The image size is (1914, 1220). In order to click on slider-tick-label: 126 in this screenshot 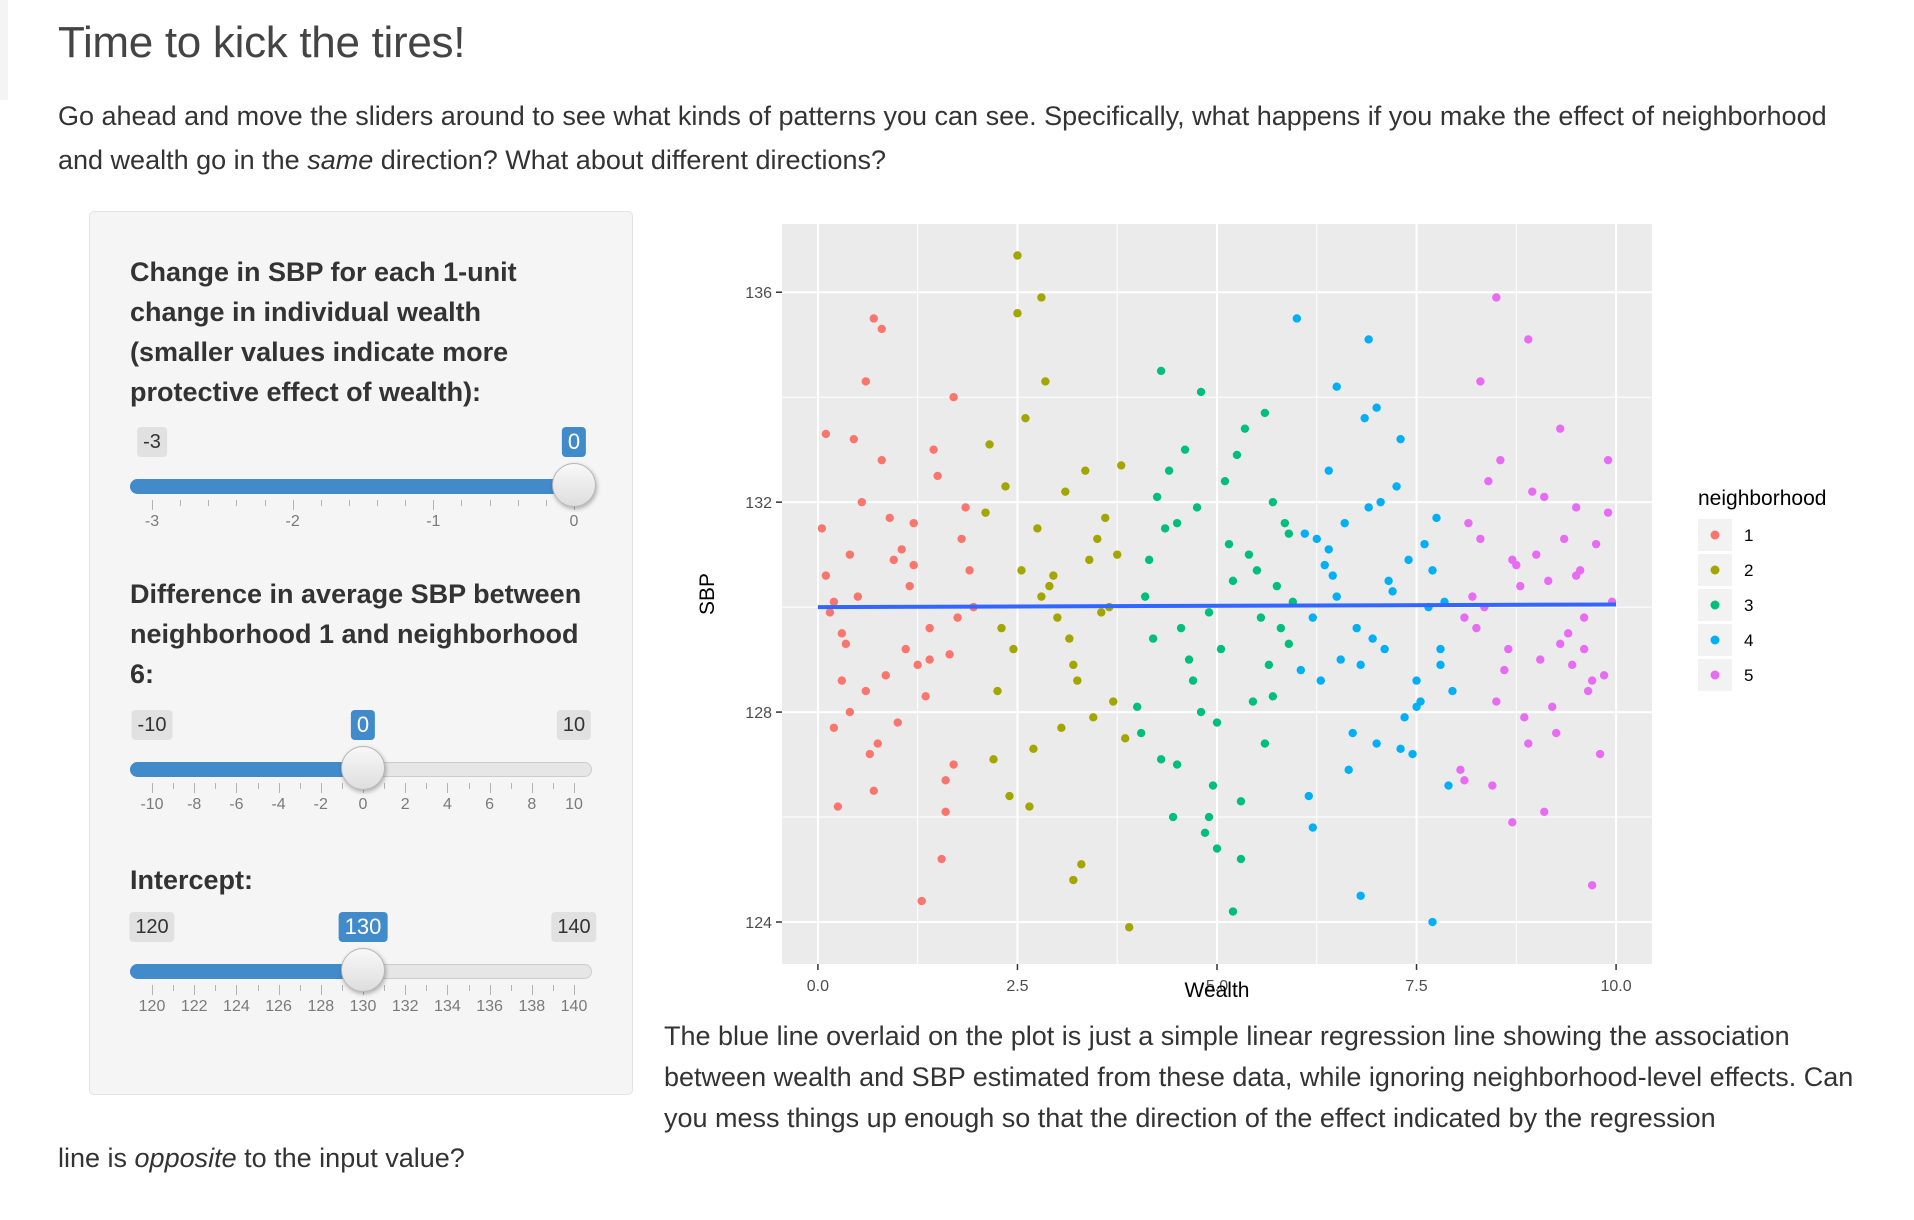, I will do `click(278, 1006)`.